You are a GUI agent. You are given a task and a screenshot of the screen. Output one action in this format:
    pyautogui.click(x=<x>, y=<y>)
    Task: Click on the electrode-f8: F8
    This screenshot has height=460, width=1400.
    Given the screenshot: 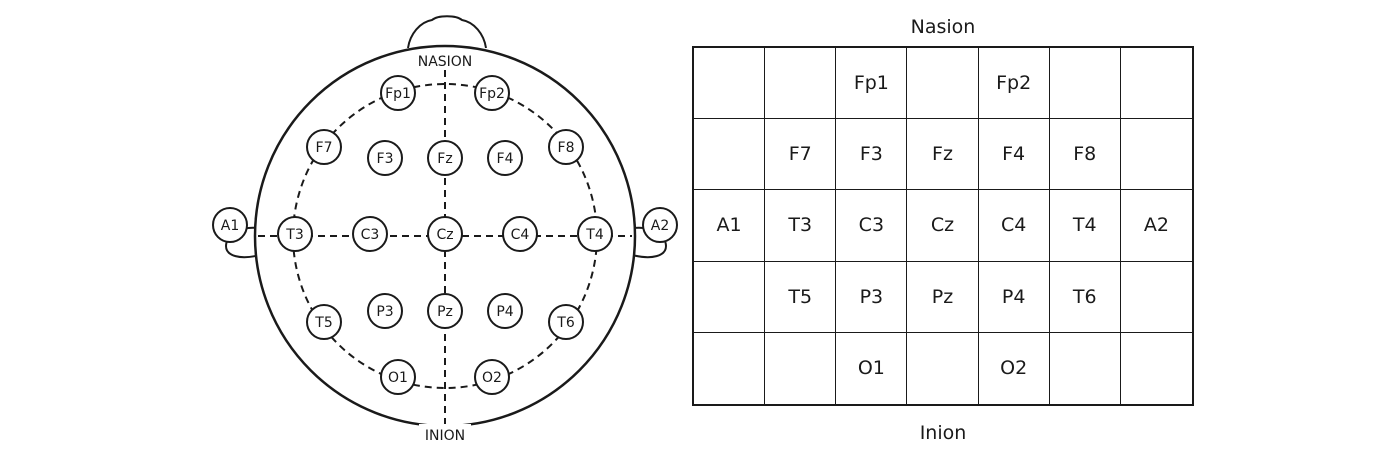 What is the action you would take?
    pyautogui.click(x=566, y=147)
    